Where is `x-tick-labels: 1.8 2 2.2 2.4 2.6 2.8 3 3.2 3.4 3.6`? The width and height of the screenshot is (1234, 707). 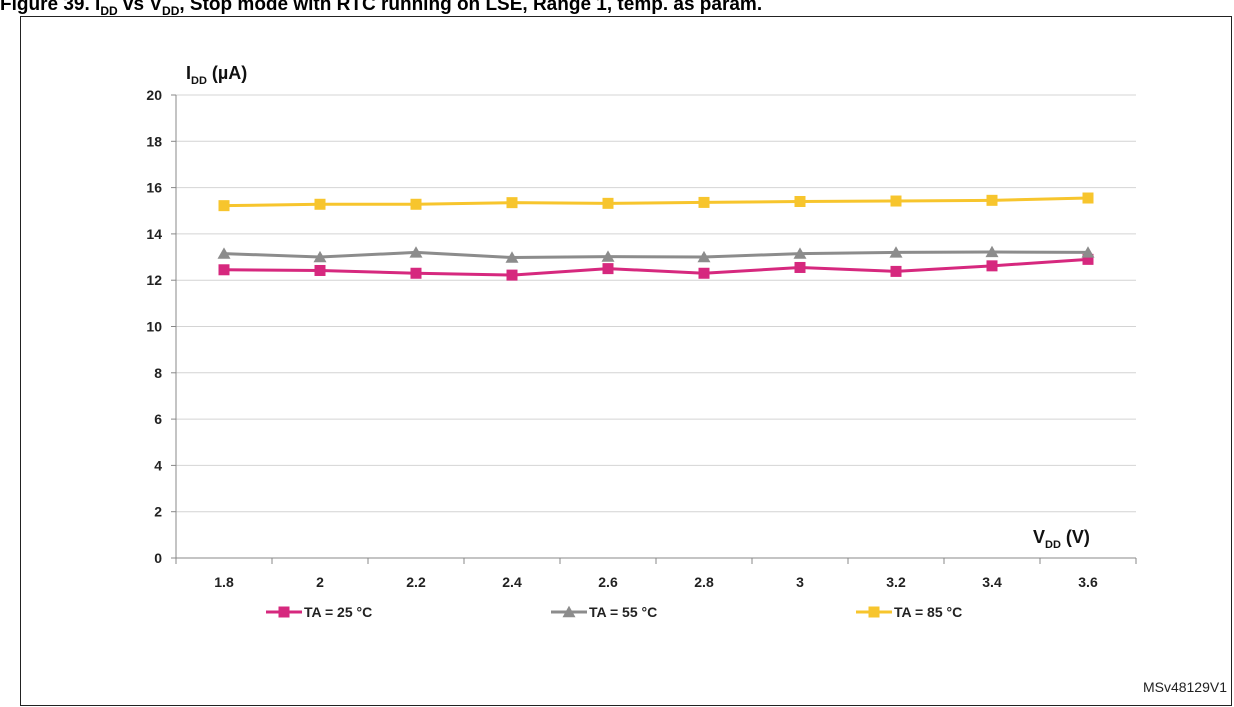 x-tick-labels: 1.8 2 2.2 2.4 2.6 2.8 3 3.2 3.4 3.6 is located at coordinates (656, 582).